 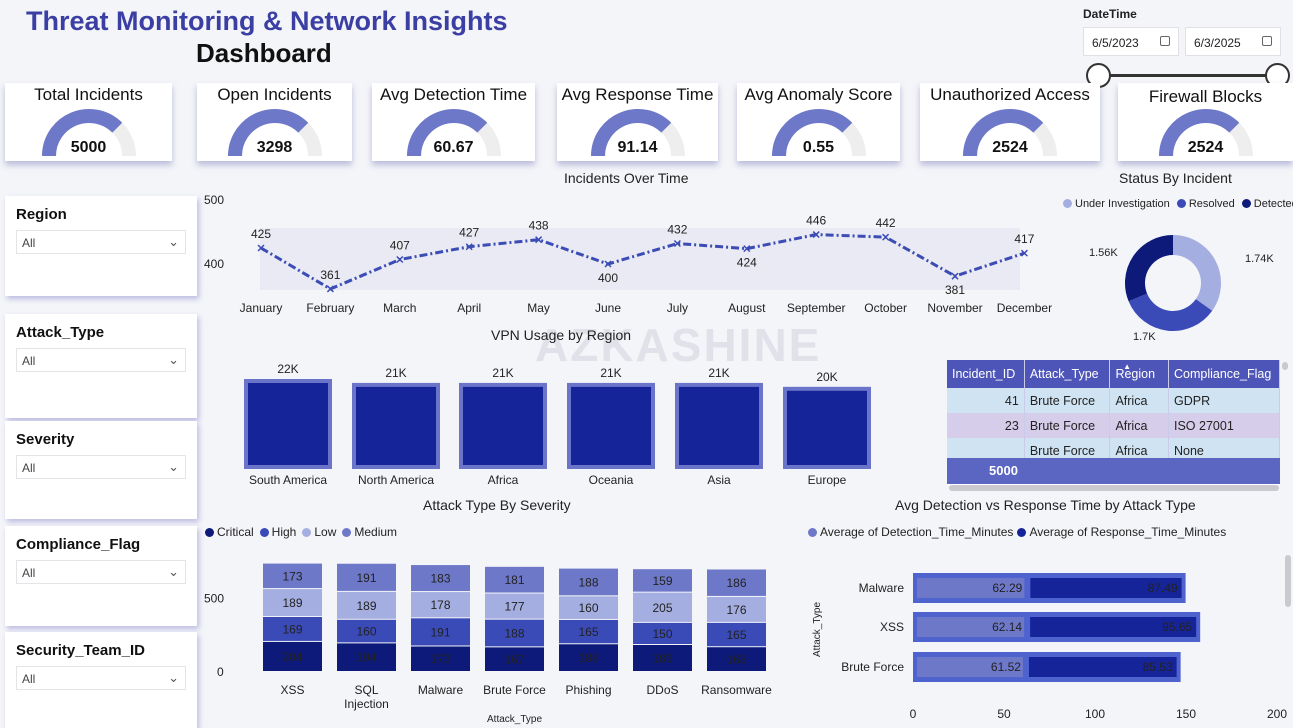 What do you see at coordinates (662, 581) in the screenshot?
I see `segment-data-label: 159` at bounding box center [662, 581].